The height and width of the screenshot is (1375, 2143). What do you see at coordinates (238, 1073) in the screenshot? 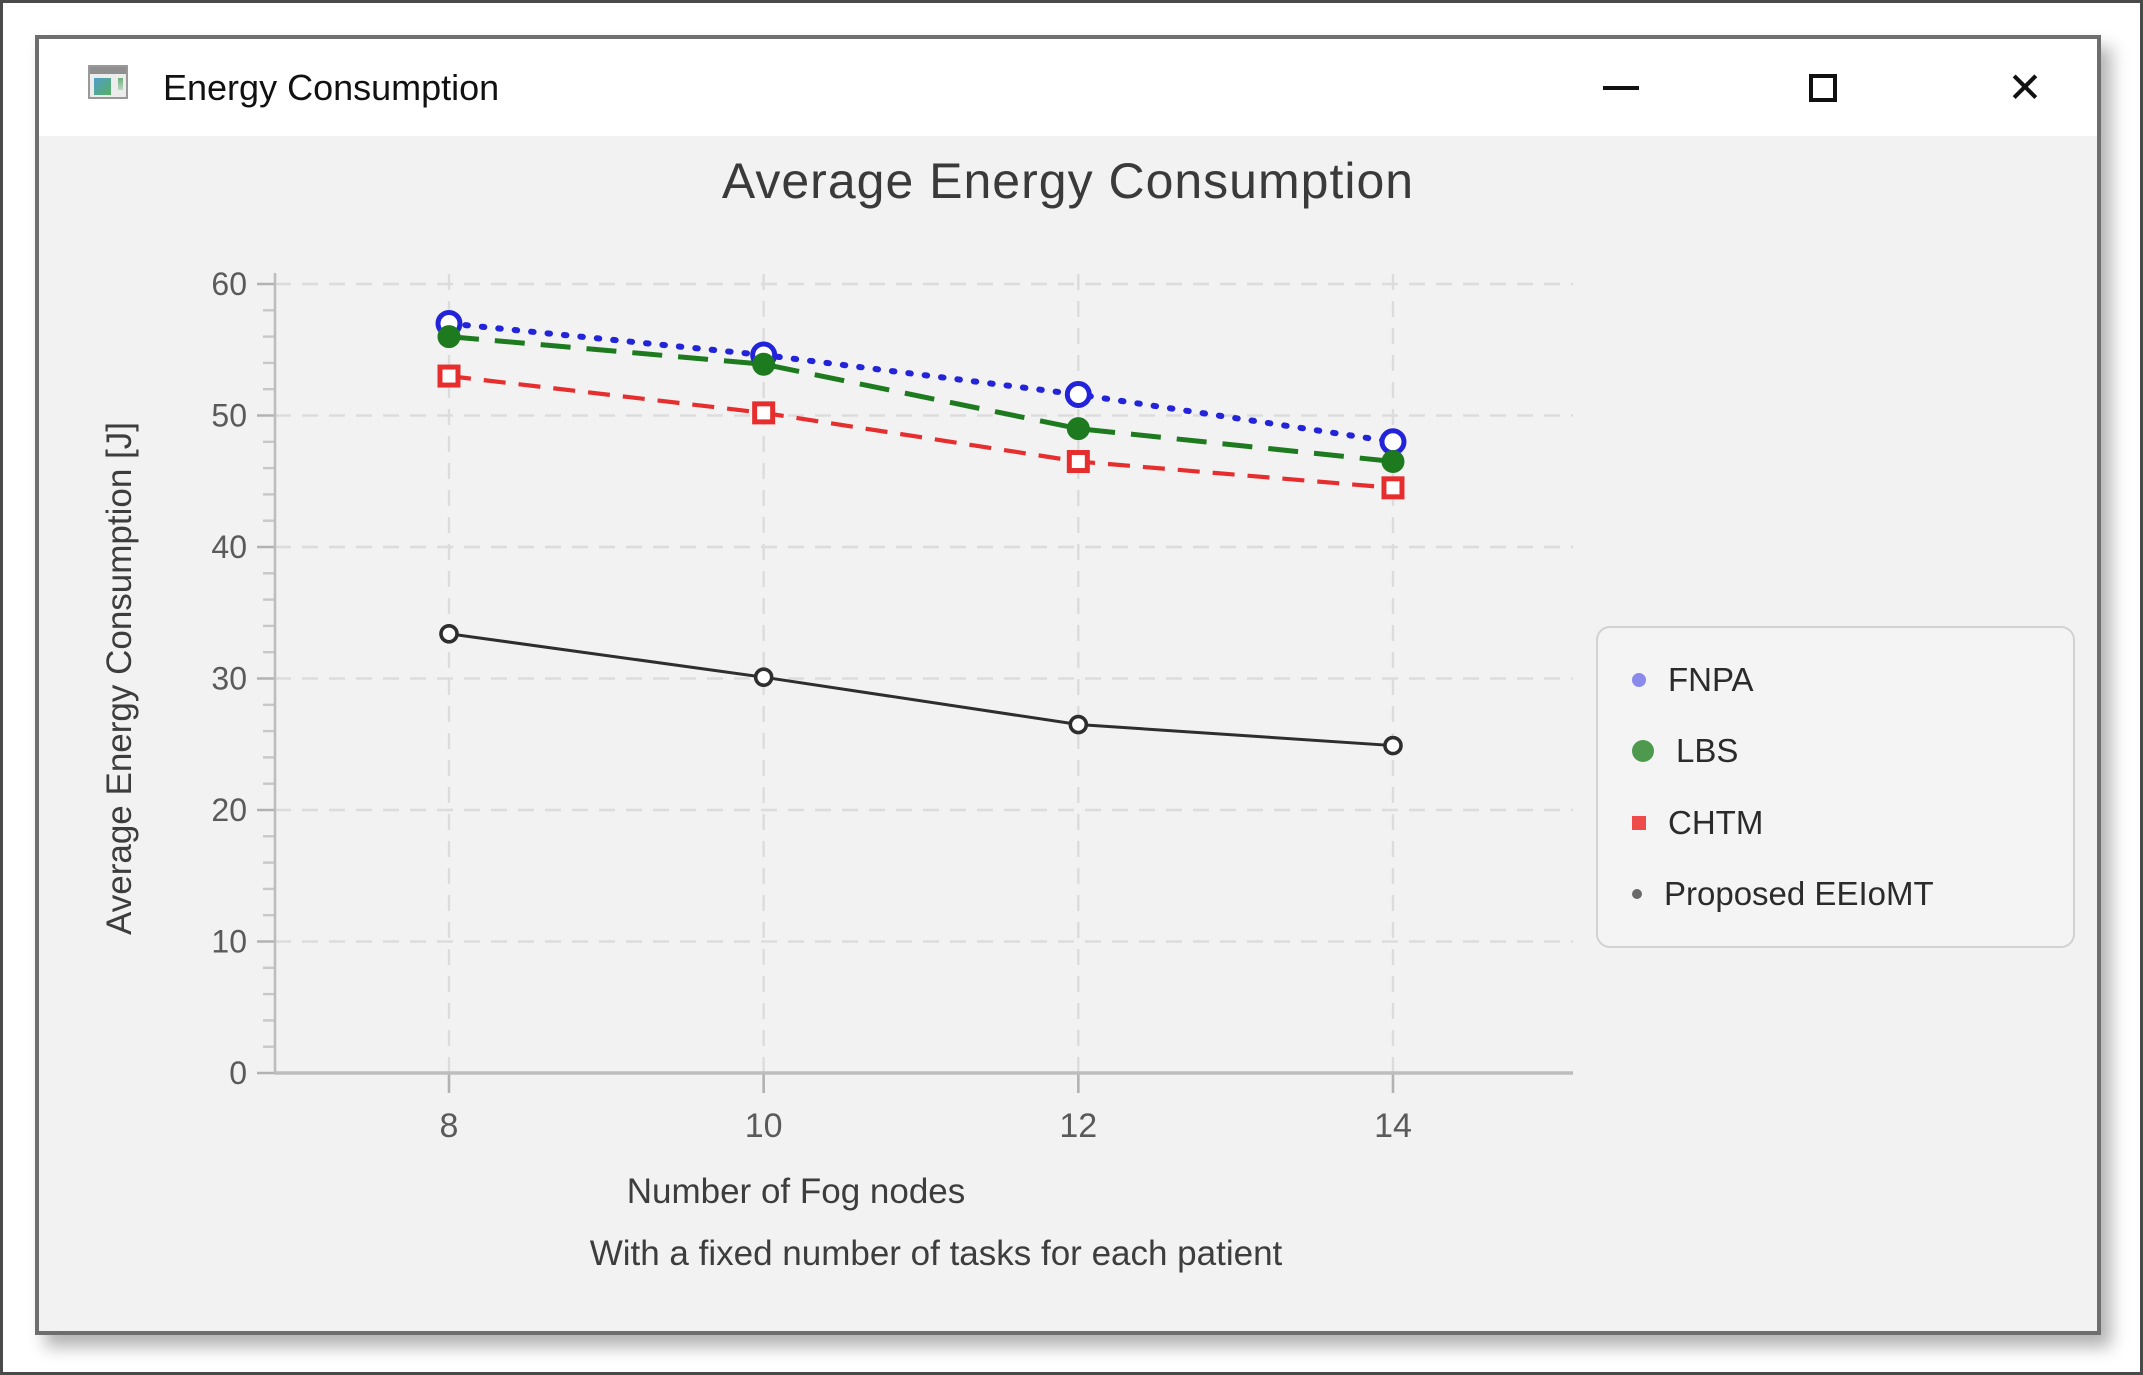
I see `y-tick-label: 0` at bounding box center [238, 1073].